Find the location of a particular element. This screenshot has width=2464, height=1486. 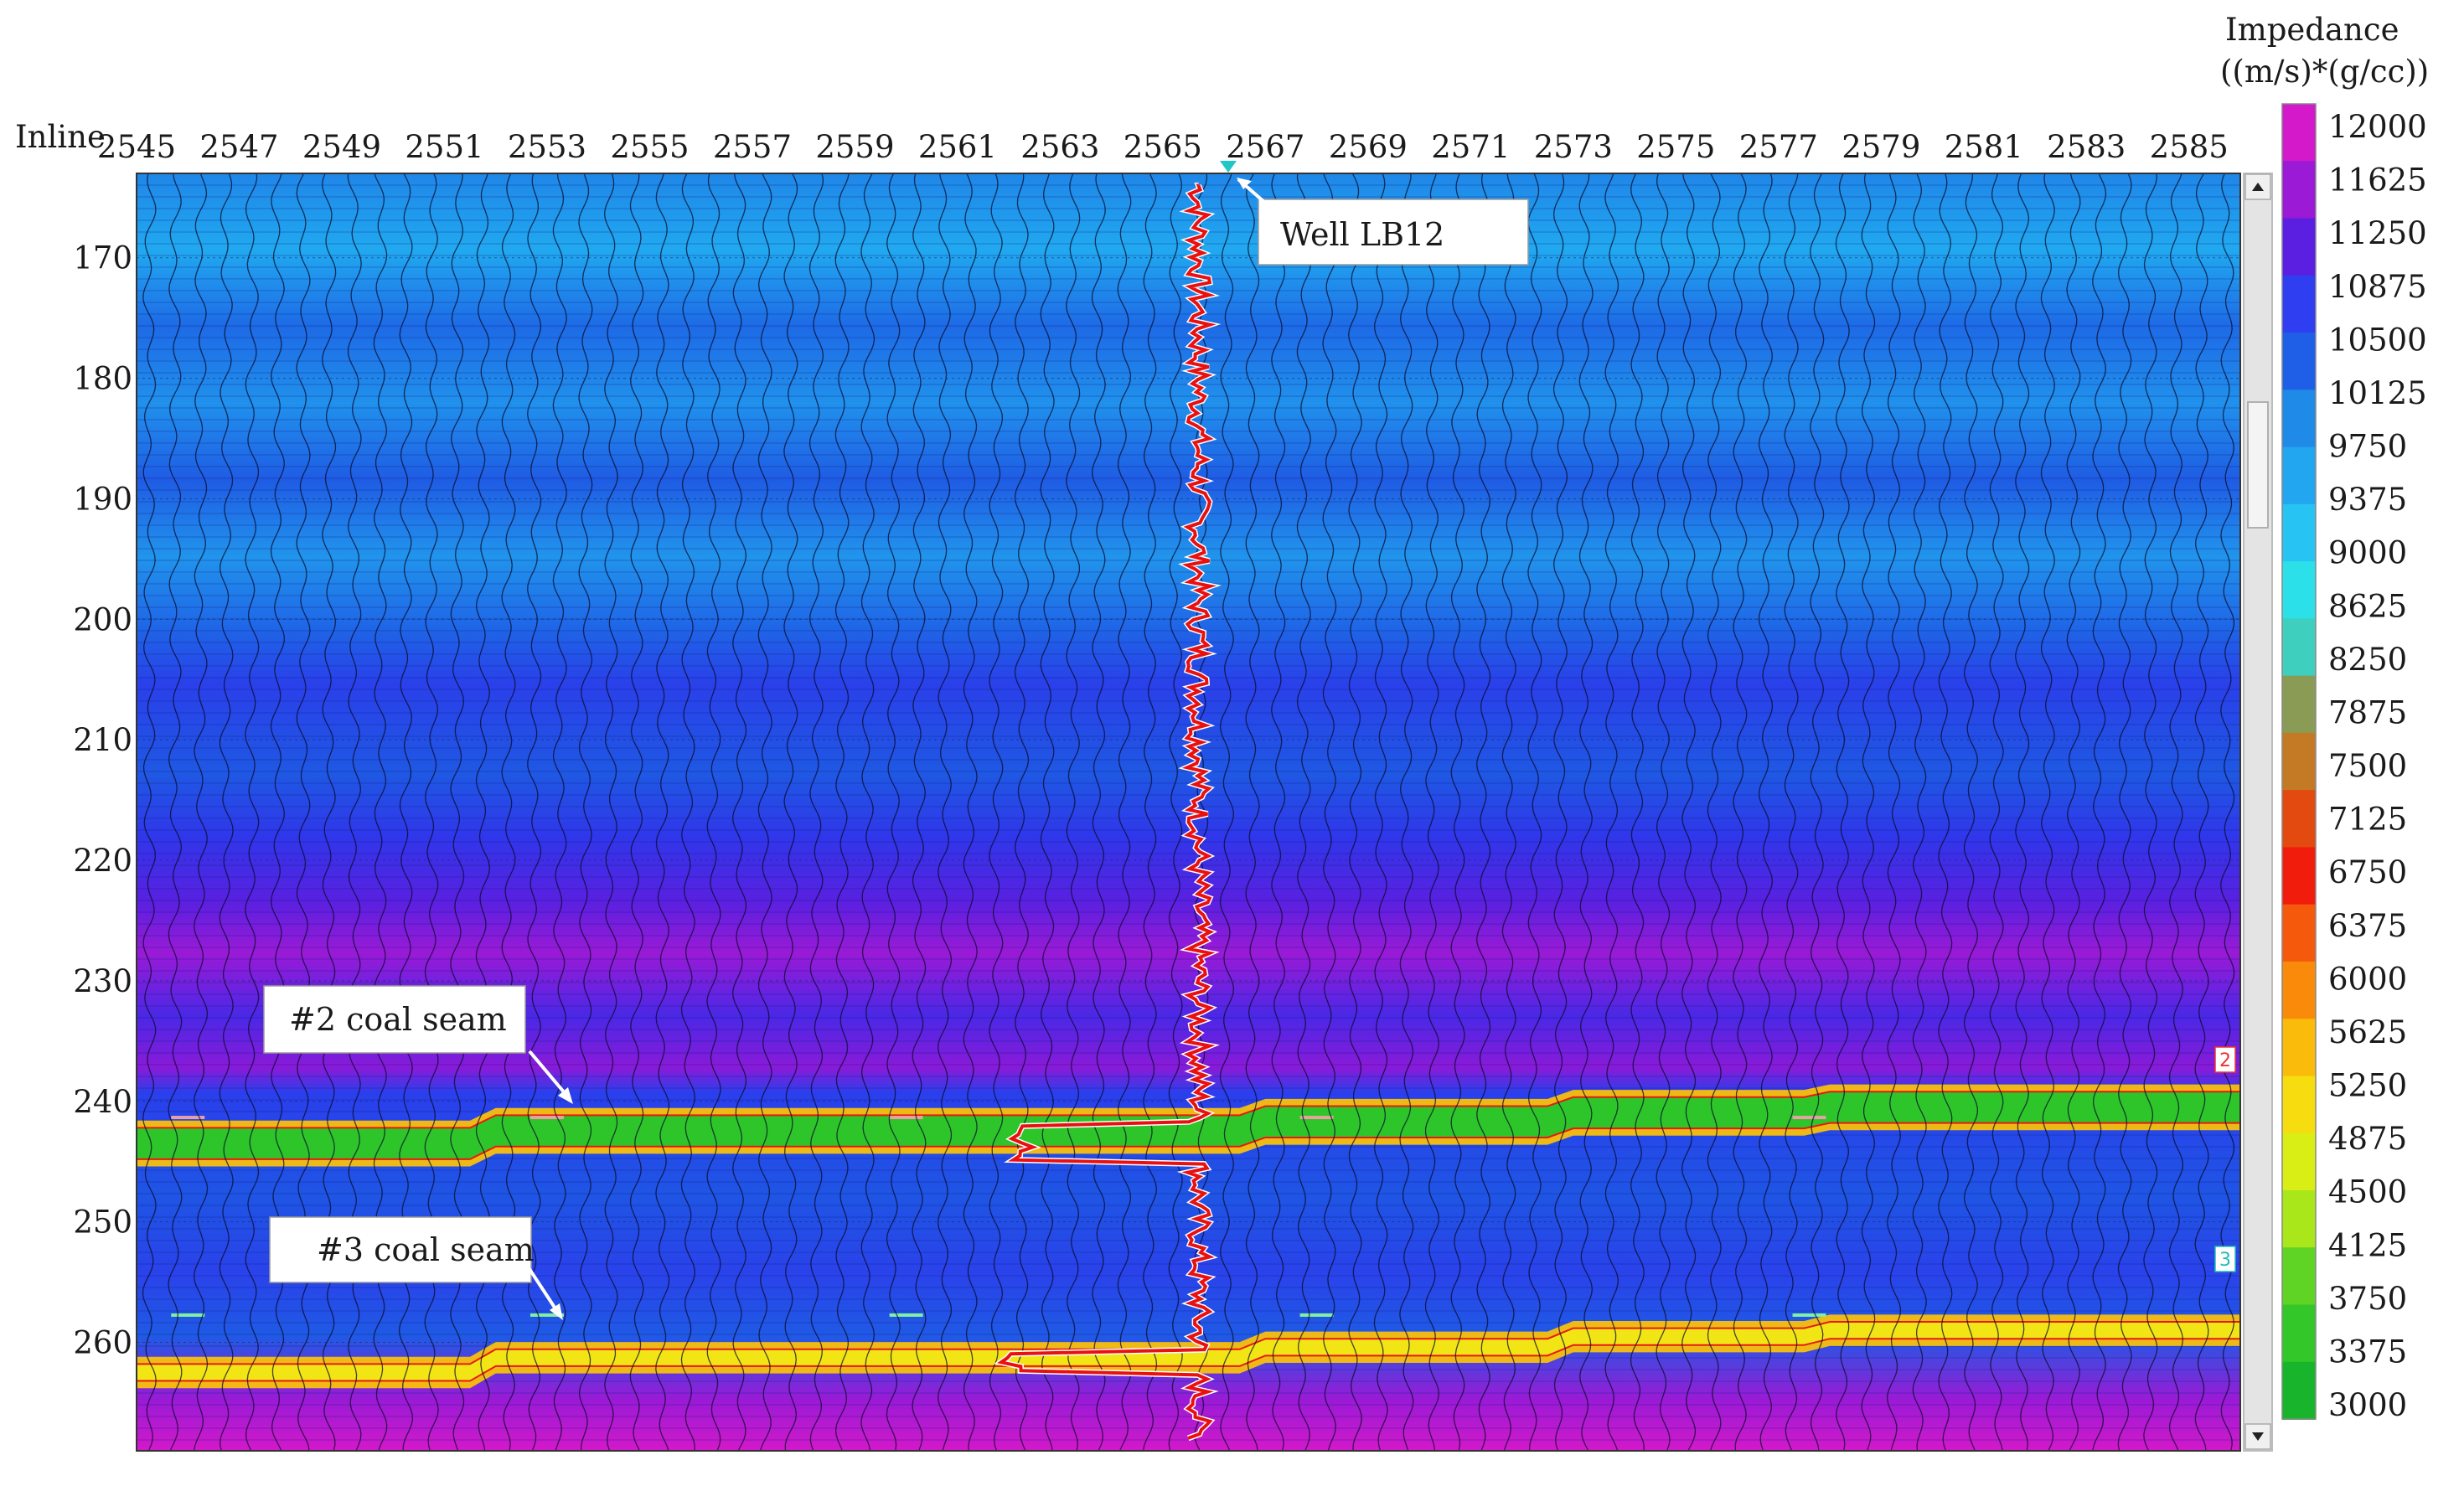

x-tick-label: 2567 is located at coordinates (1265, 147).